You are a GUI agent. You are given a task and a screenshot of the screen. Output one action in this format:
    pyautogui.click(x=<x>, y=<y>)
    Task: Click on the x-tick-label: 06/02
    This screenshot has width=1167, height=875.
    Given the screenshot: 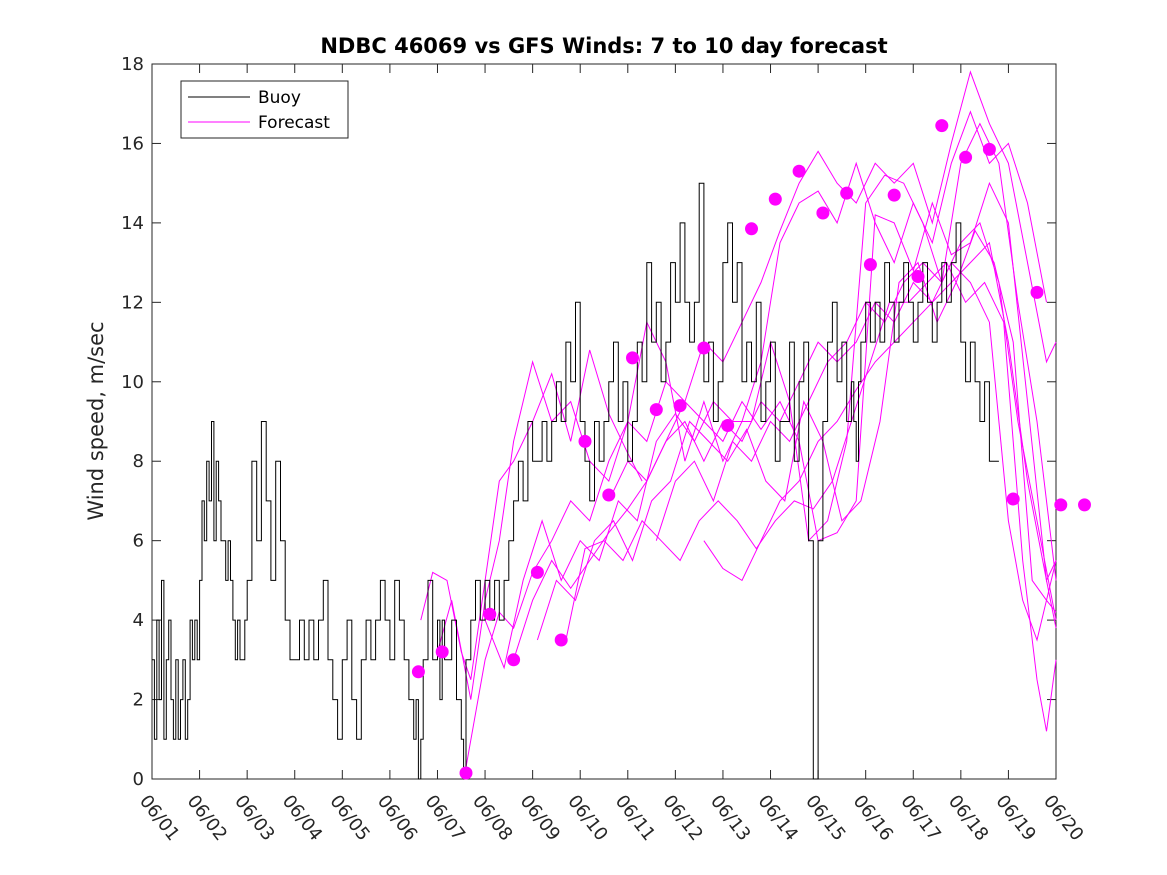 What is the action you would take?
    pyautogui.click(x=207, y=818)
    